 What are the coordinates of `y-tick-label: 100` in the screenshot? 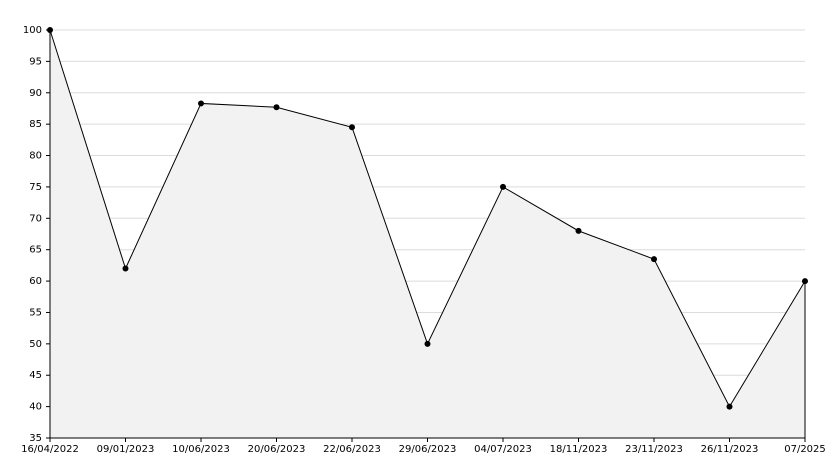 It's located at (32, 30).